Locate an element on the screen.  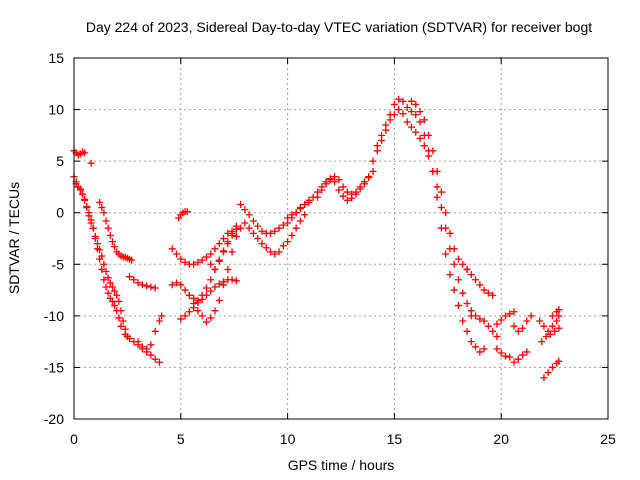
x-axis-label: GPS time / hours is located at coordinates (341, 465).